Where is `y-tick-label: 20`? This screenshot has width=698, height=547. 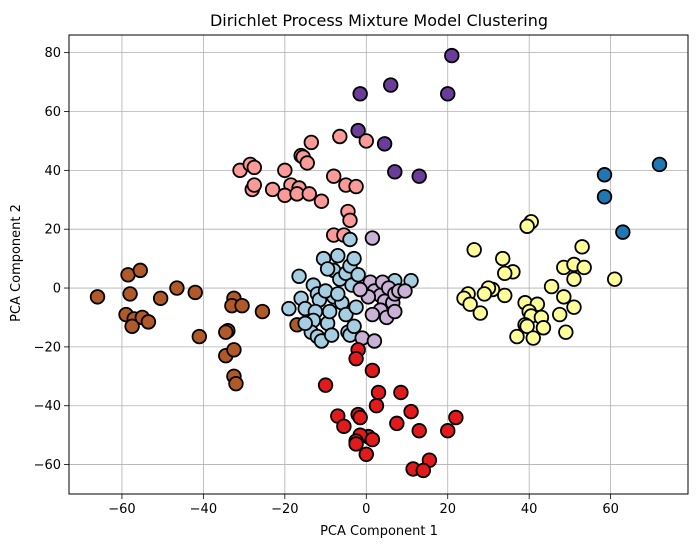
y-tick-label: 20 is located at coordinates (52, 230).